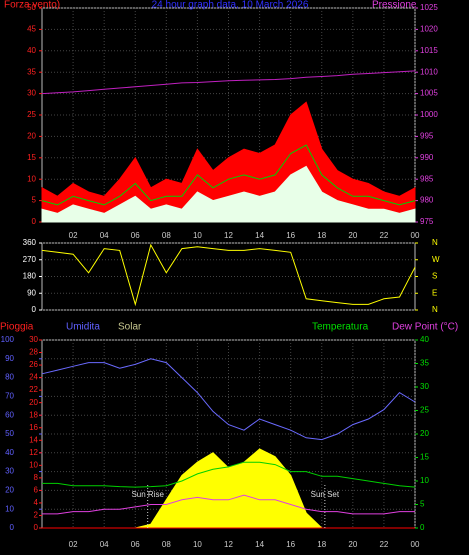  What do you see at coordinates (31, 29) in the screenshot?
I see `tick-label: 45` at bounding box center [31, 29].